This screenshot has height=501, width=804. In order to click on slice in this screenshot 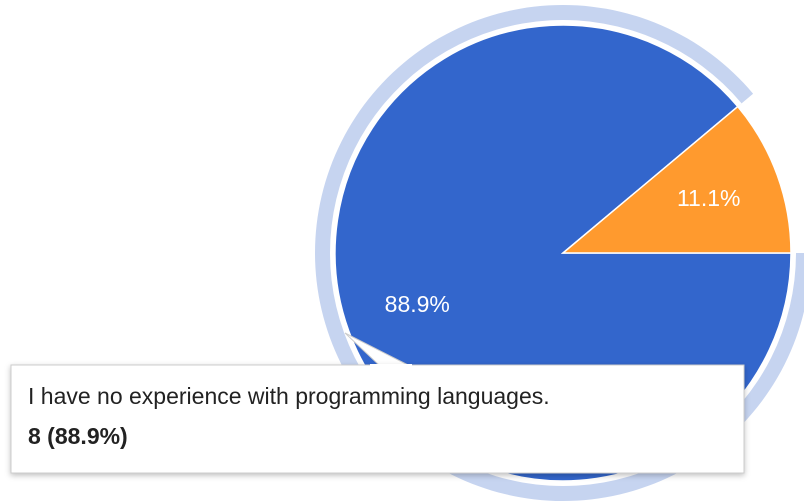, I will do `click(676, 179)`.